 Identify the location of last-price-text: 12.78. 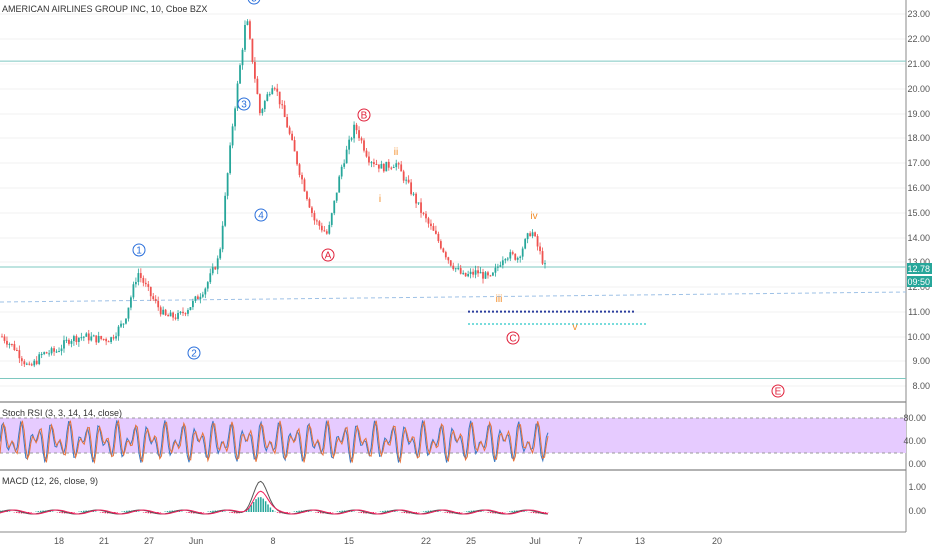
(918, 269).